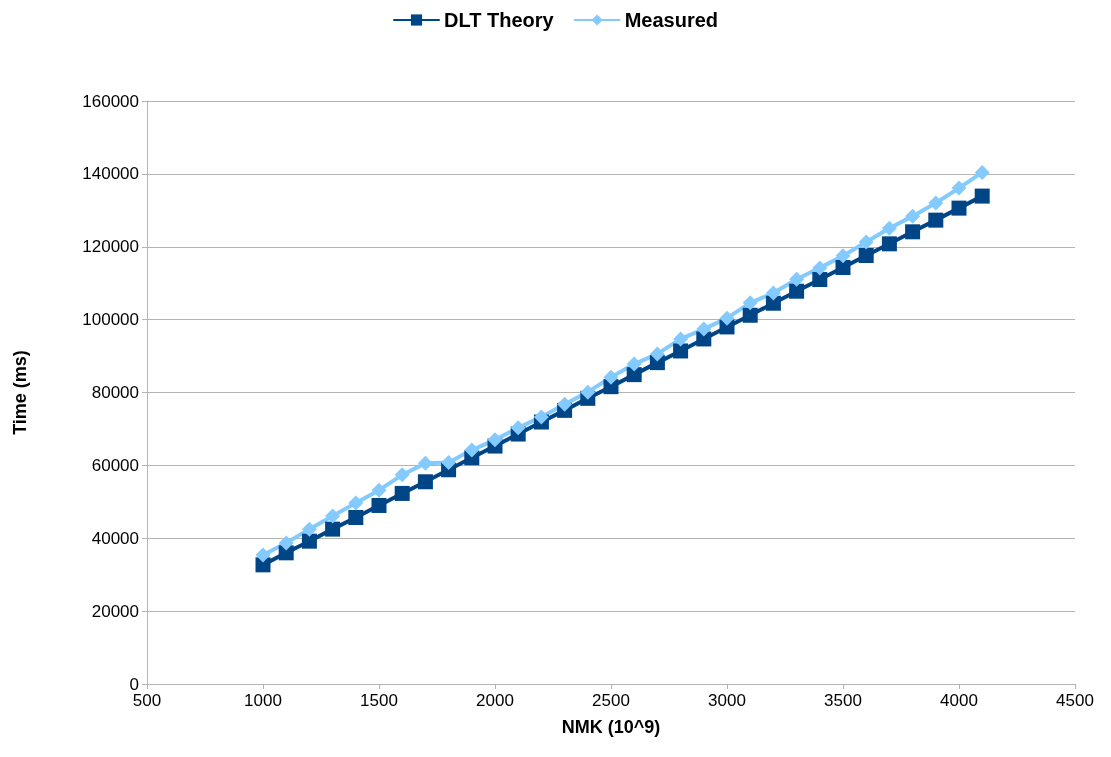 The width and height of the screenshot is (1111, 757). I want to click on x-tick-label: 1000, so click(263, 700).